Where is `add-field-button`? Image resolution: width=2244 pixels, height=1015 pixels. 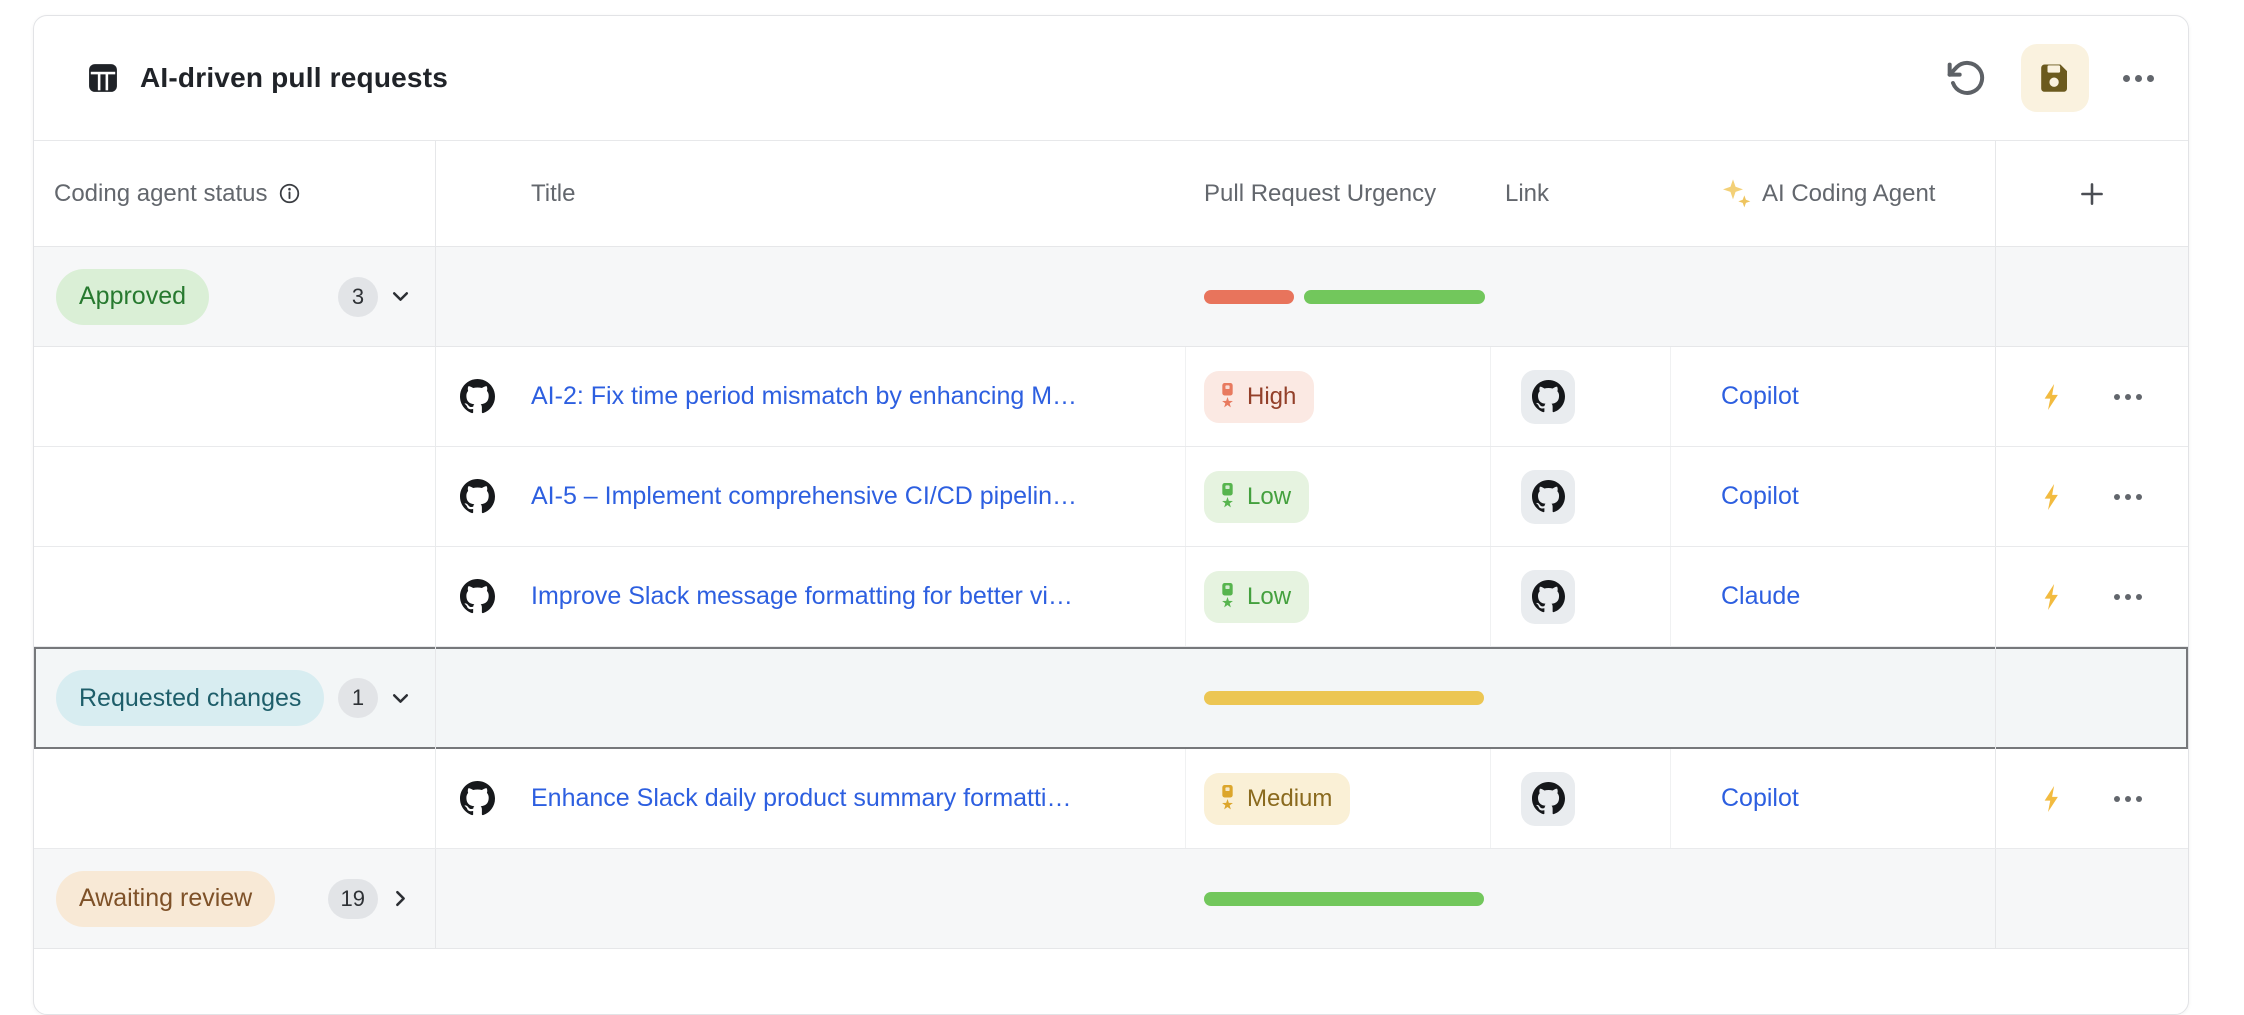 add-field-button is located at coordinates (2092, 193).